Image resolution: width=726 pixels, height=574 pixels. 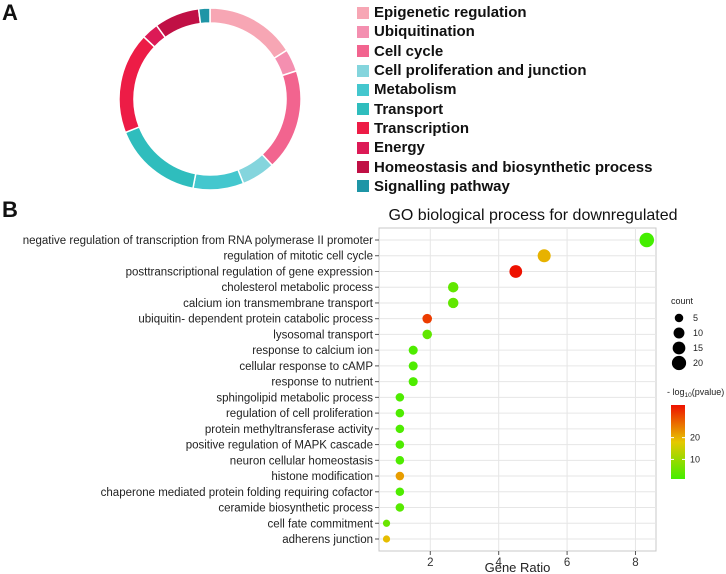 What do you see at coordinates (498, 563) in the screenshot?
I see `x-tick-label: 4` at bounding box center [498, 563].